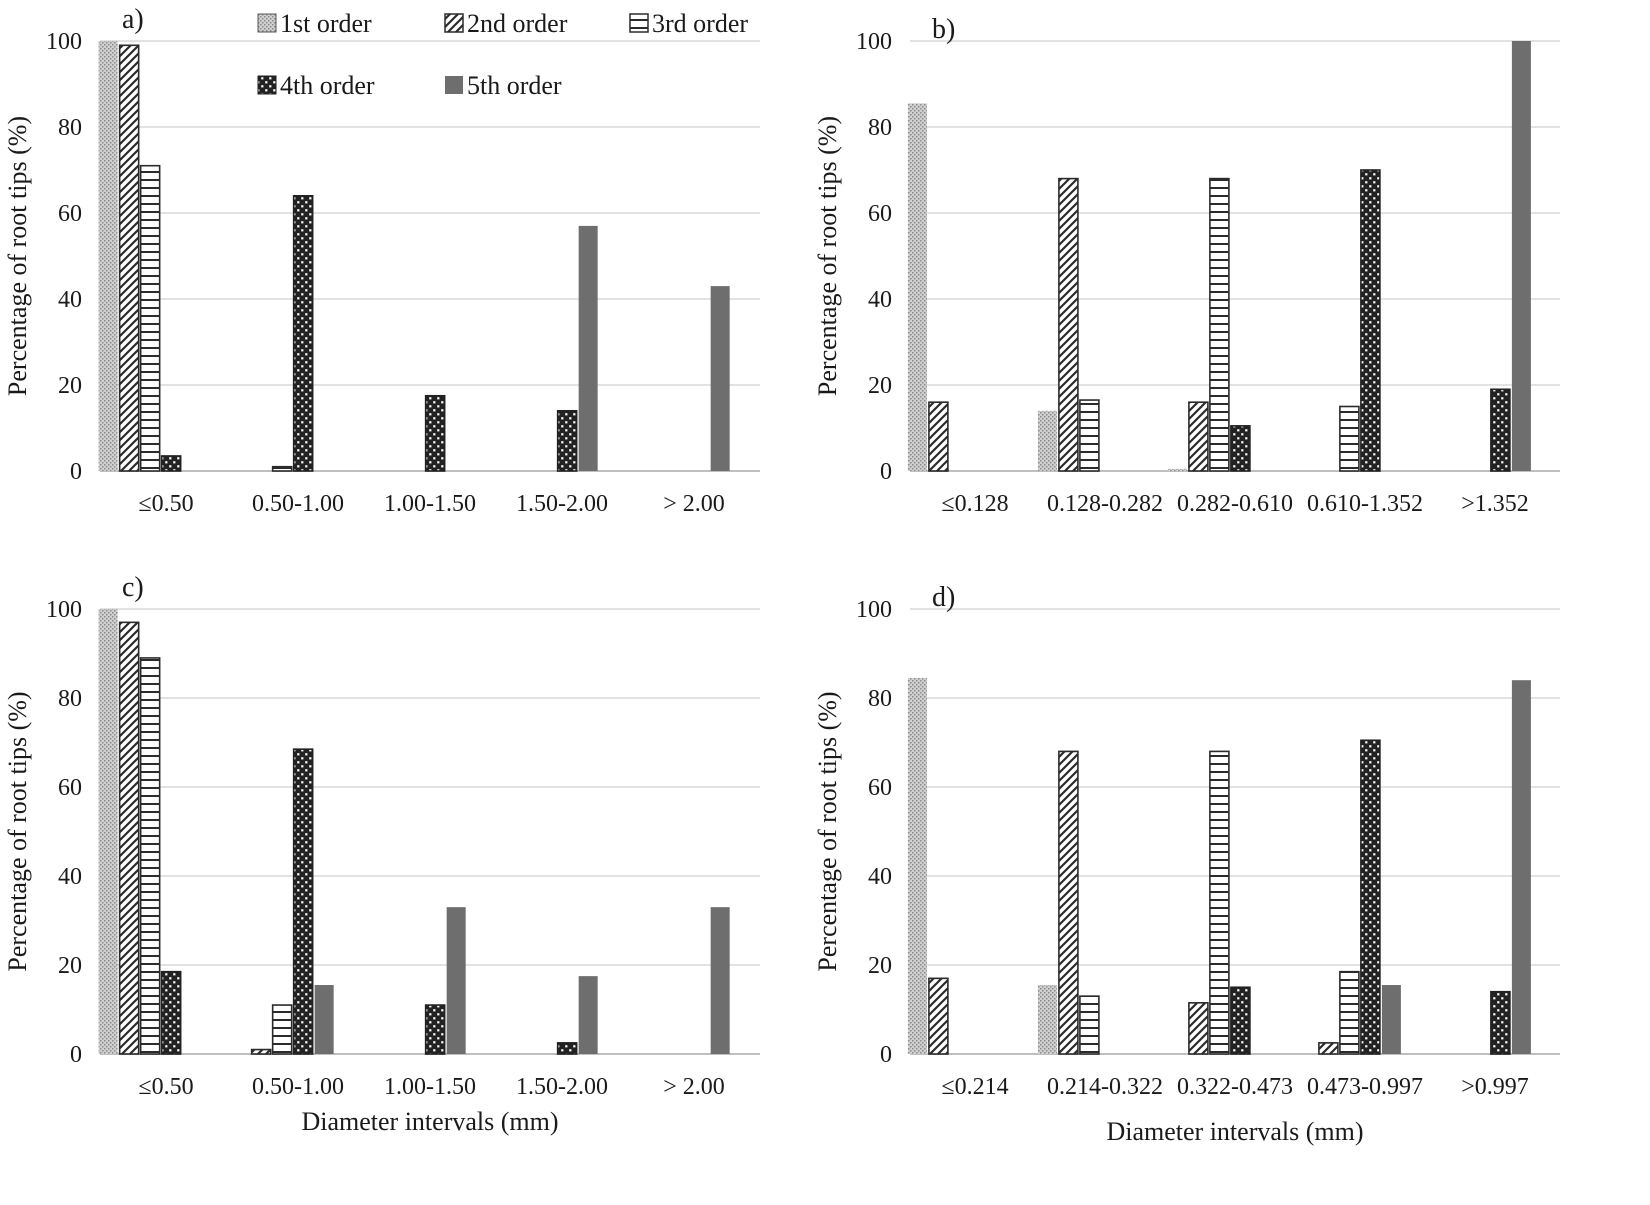 This screenshot has height=1205, width=1650. Describe the element at coordinates (133, 587) in the screenshot. I see `panel-label: c)` at that location.